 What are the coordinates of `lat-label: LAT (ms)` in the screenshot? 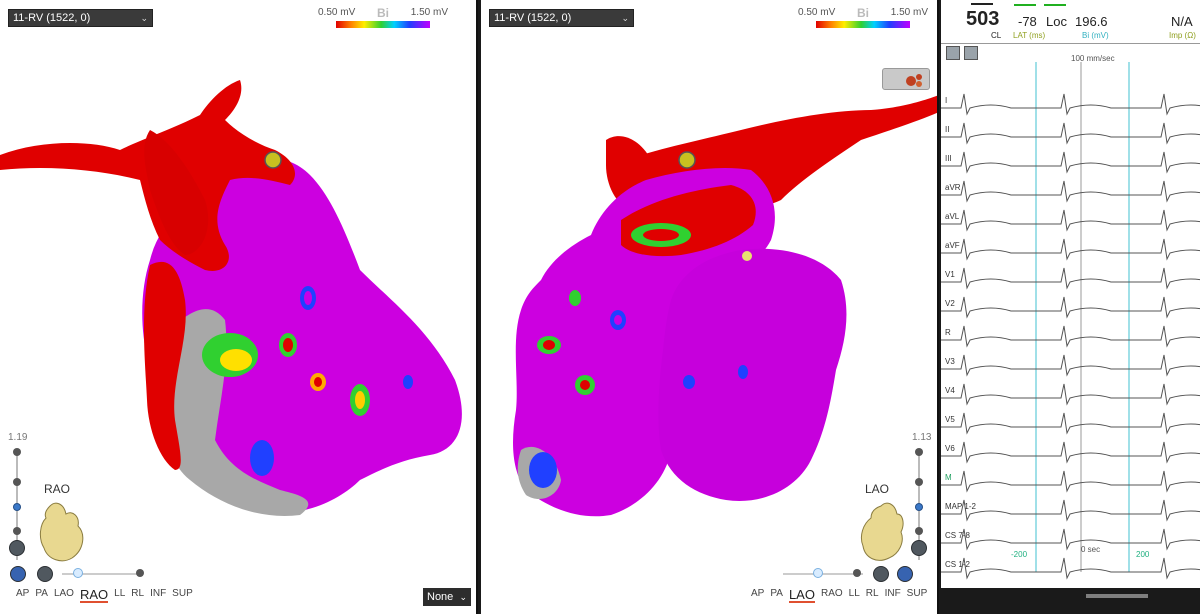 It's located at (1029, 35).